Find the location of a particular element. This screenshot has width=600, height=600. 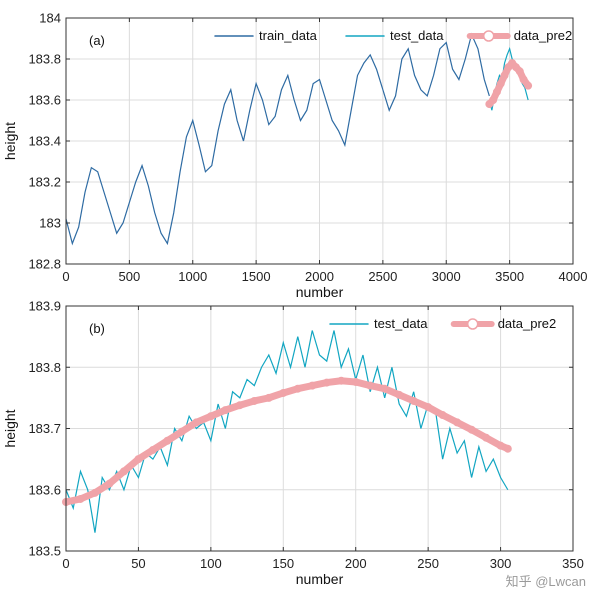

x-tick-label: 2500 is located at coordinates (382, 276).